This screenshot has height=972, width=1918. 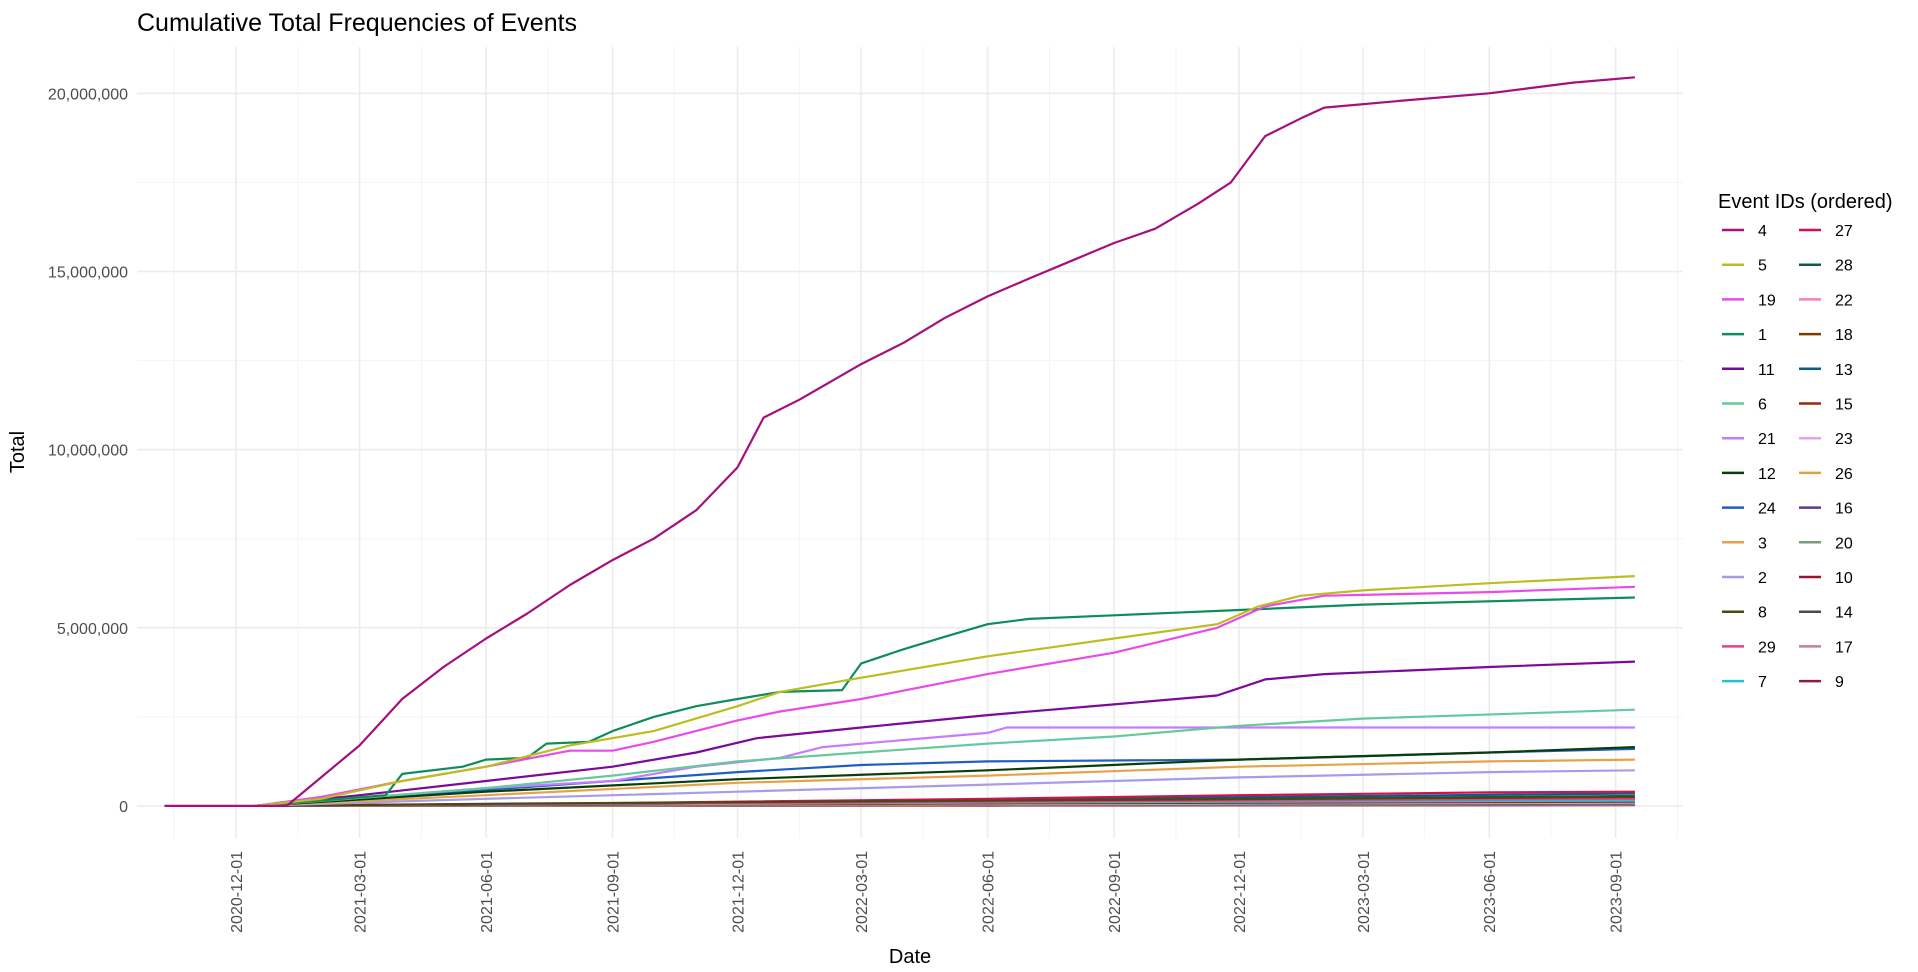 I want to click on legend-item-24: 24, so click(x=1749, y=509).